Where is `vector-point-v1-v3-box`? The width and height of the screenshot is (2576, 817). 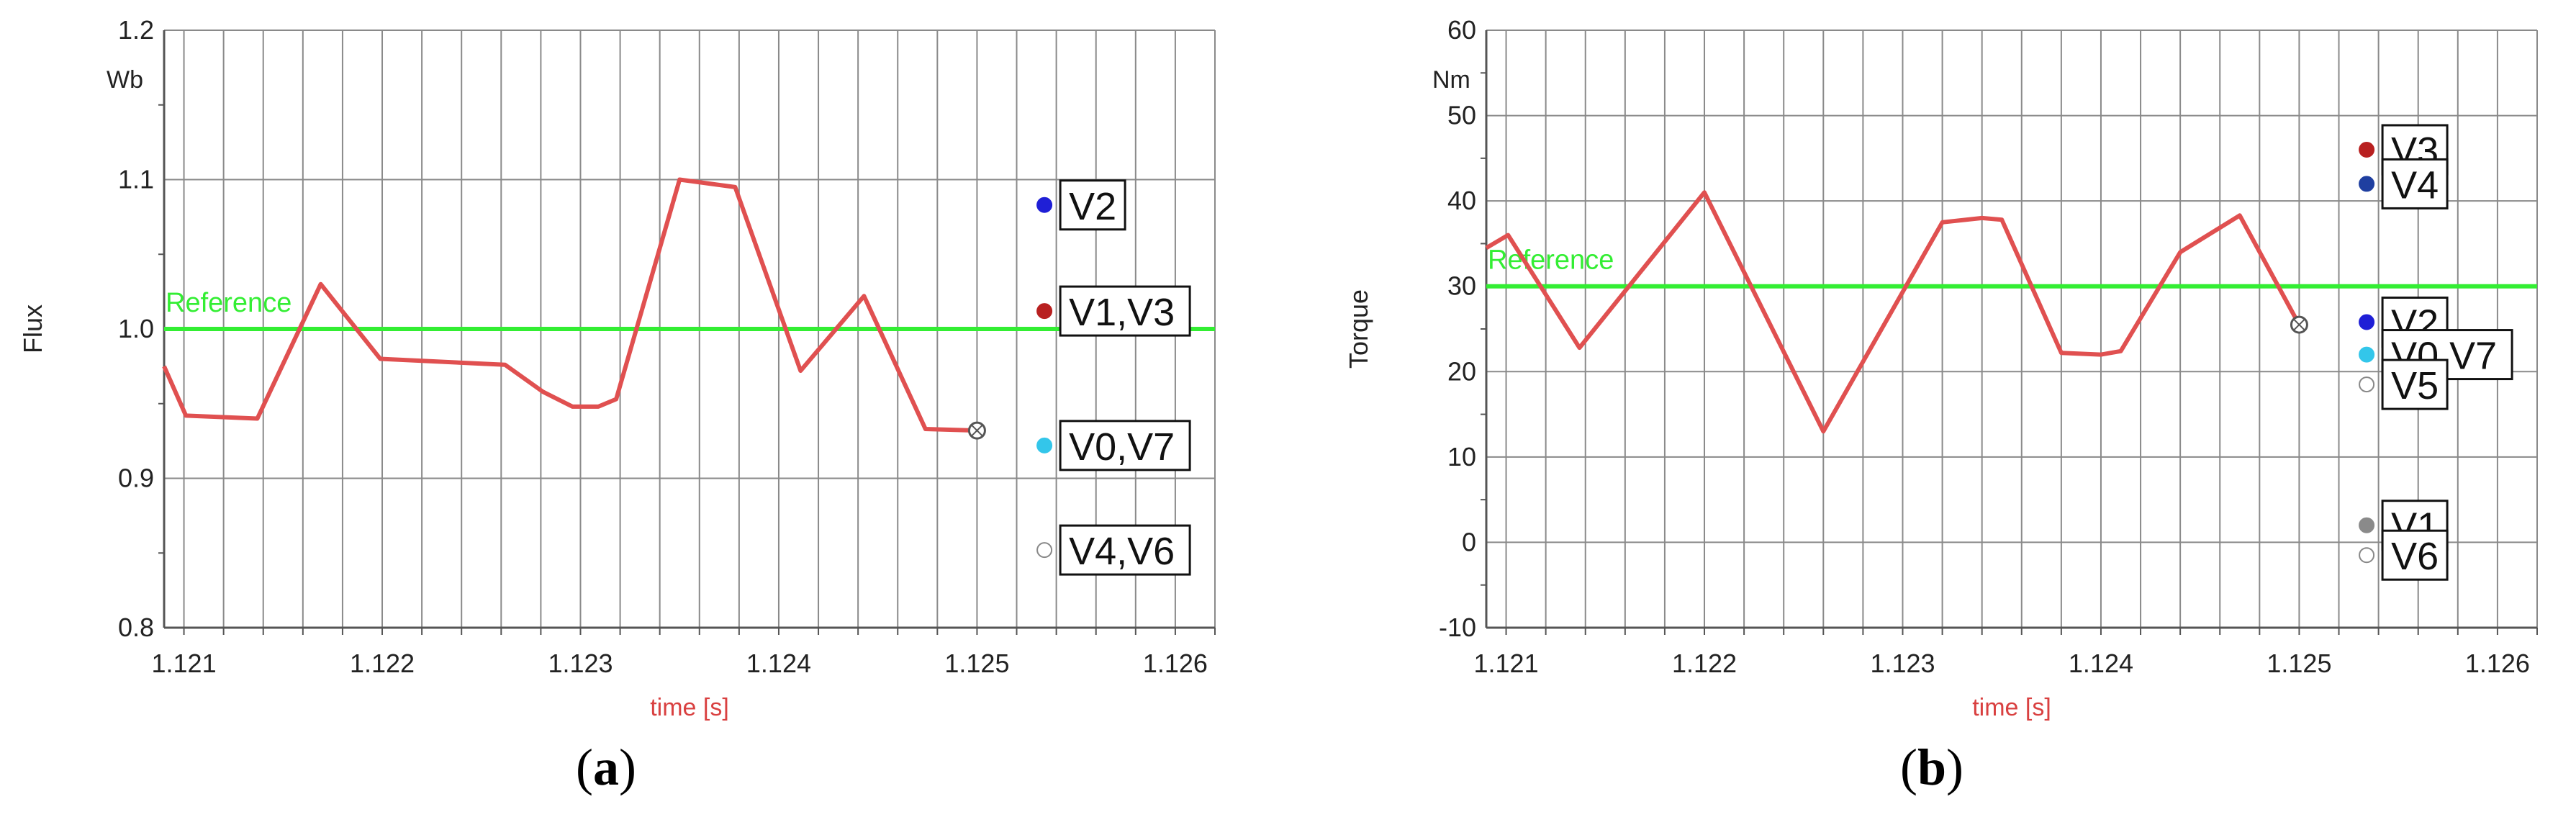 vector-point-v1-v3-box is located at coordinates (1125, 311).